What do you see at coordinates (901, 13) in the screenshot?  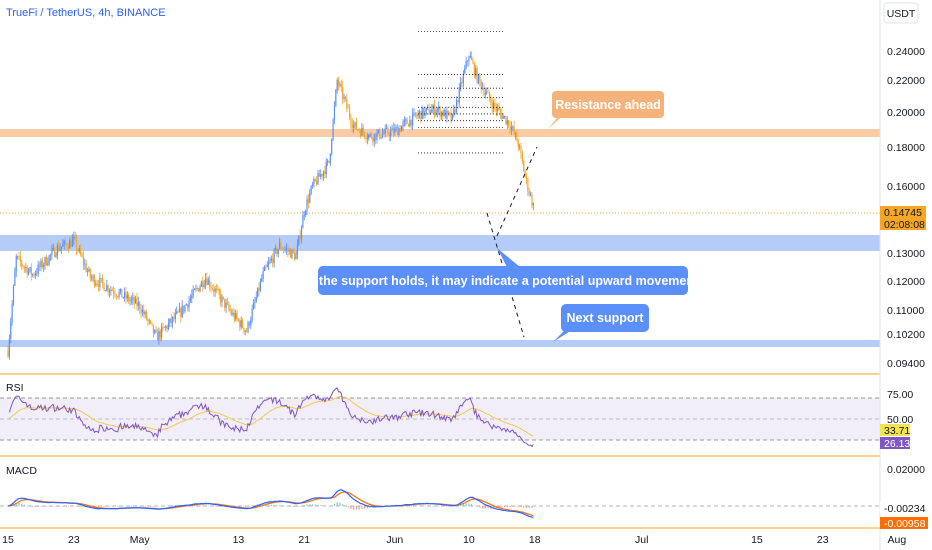 I see `currency-button` at bounding box center [901, 13].